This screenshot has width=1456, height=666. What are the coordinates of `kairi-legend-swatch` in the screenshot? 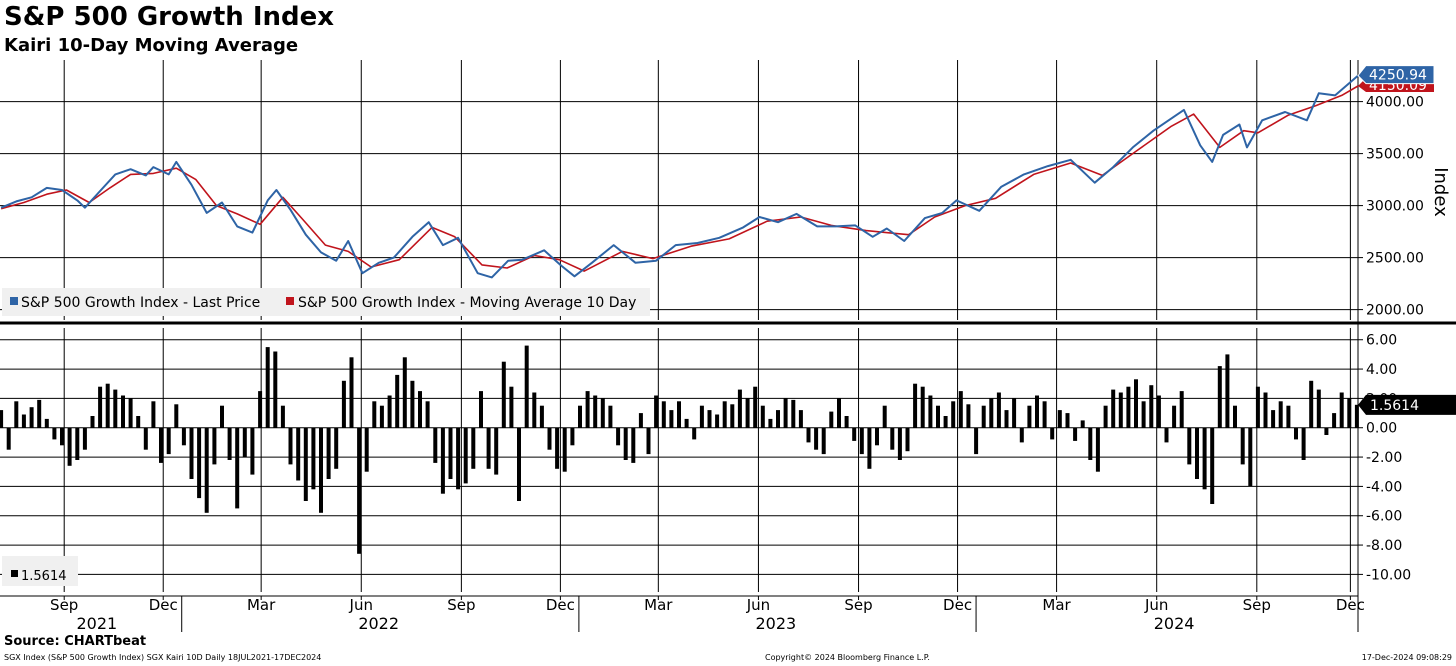 It's located at (14, 573).